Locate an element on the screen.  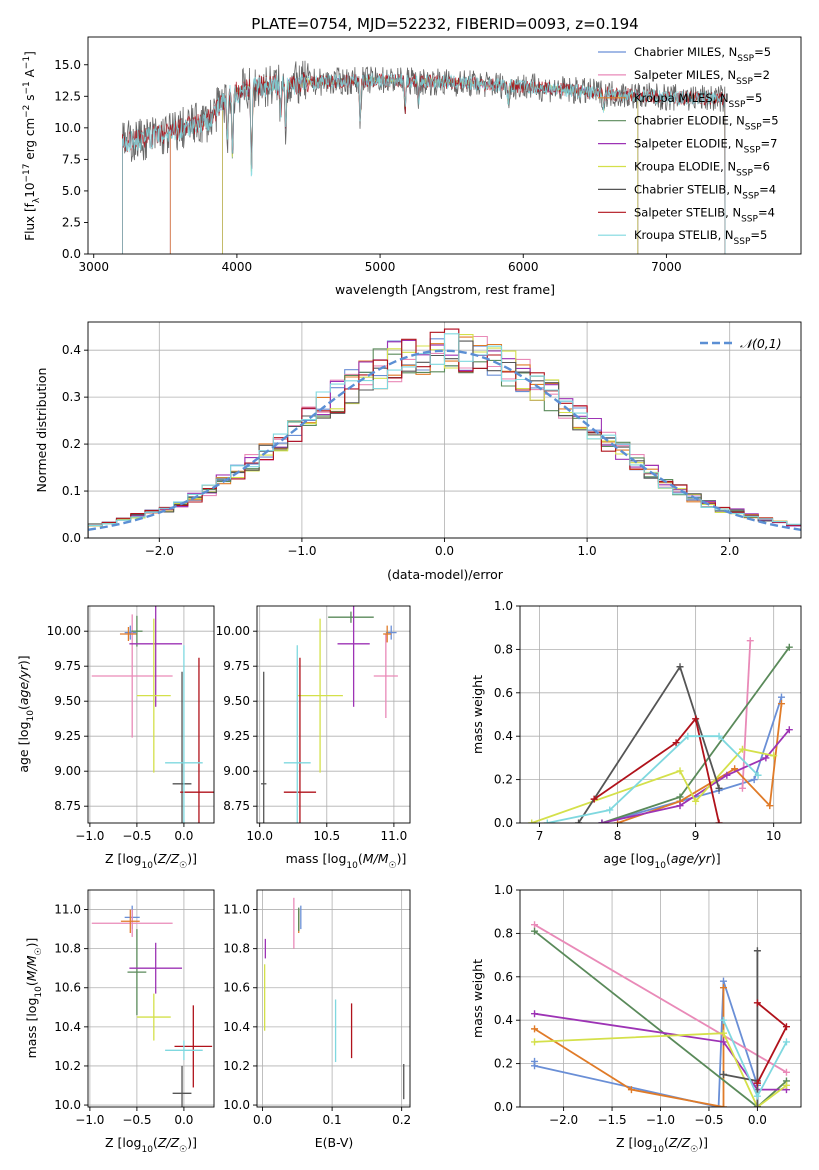
x-tick-label: 3000 is located at coordinates (93, 267).